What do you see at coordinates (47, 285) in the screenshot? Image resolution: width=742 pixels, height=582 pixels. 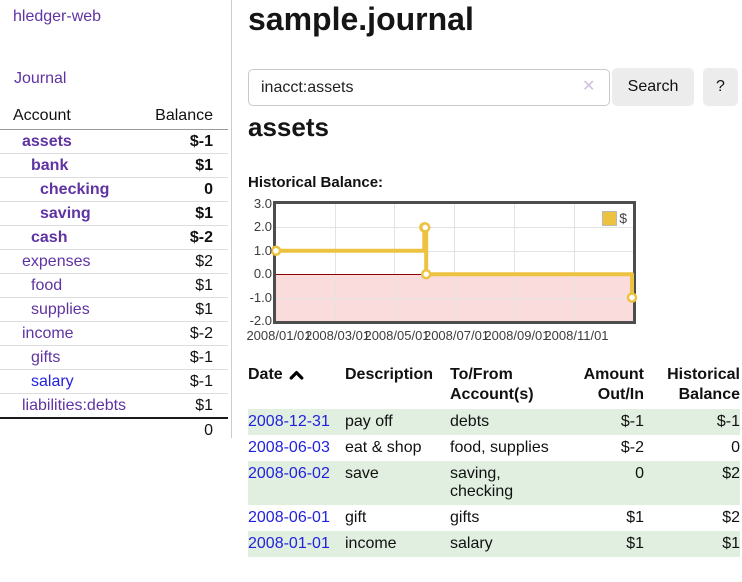 I see `account-link: food` at bounding box center [47, 285].